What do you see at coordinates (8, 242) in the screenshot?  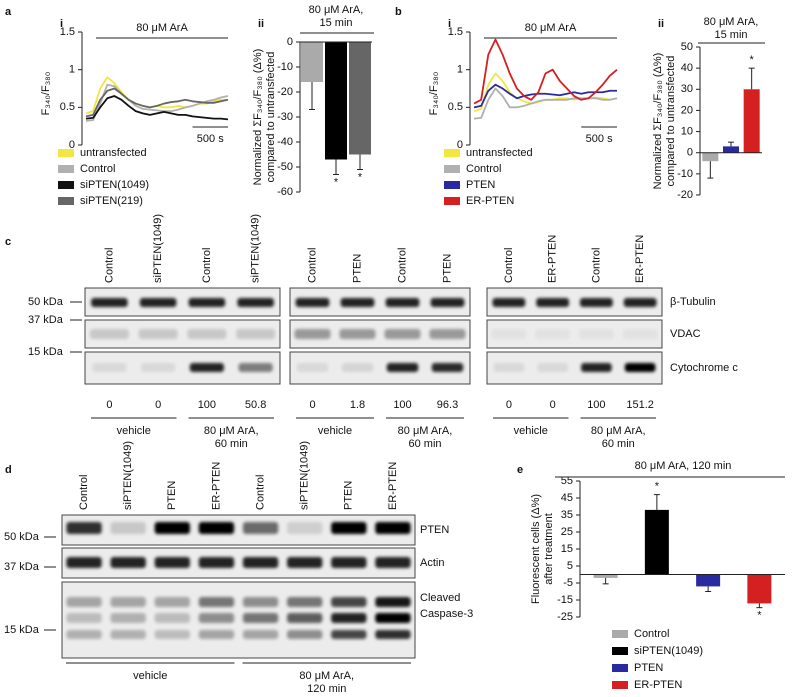 I see `panel-label: c` at bounding box center [8, 242].